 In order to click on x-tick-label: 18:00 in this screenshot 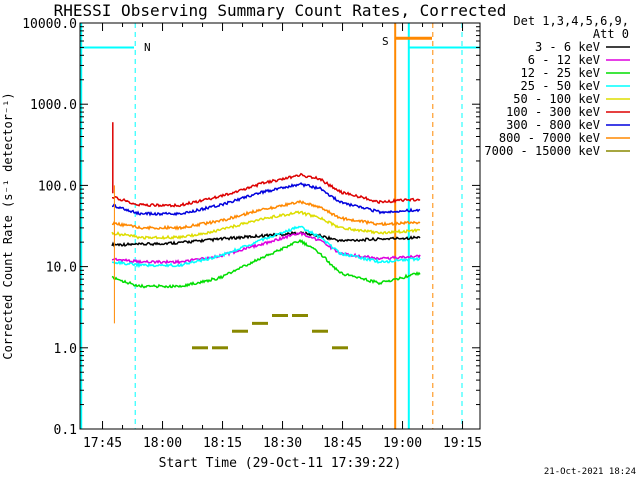, I will do `click(162, 443)`.